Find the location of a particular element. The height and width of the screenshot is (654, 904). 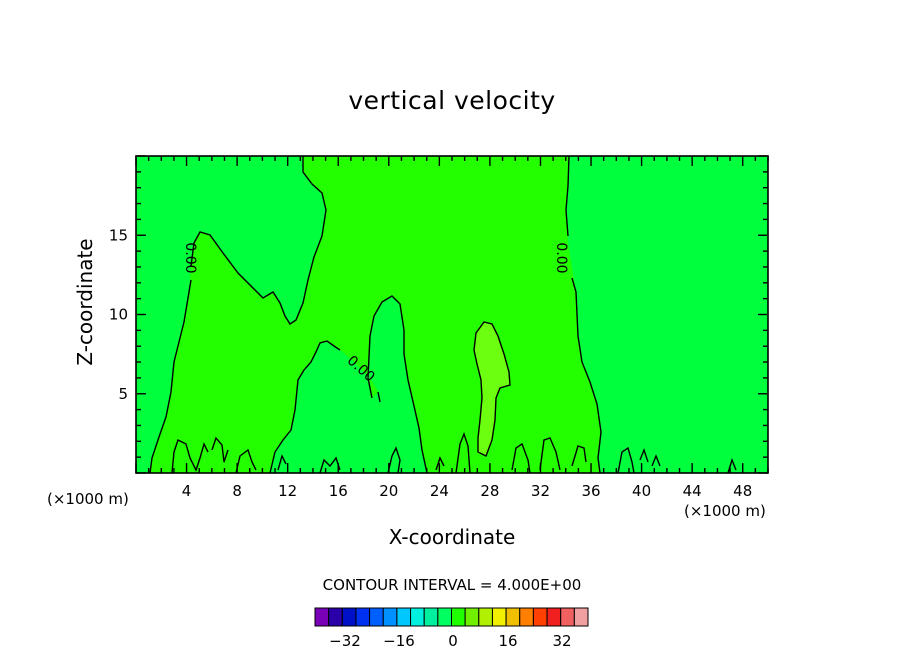

x-tick-label: 40 is located at coordinates (641, 491).